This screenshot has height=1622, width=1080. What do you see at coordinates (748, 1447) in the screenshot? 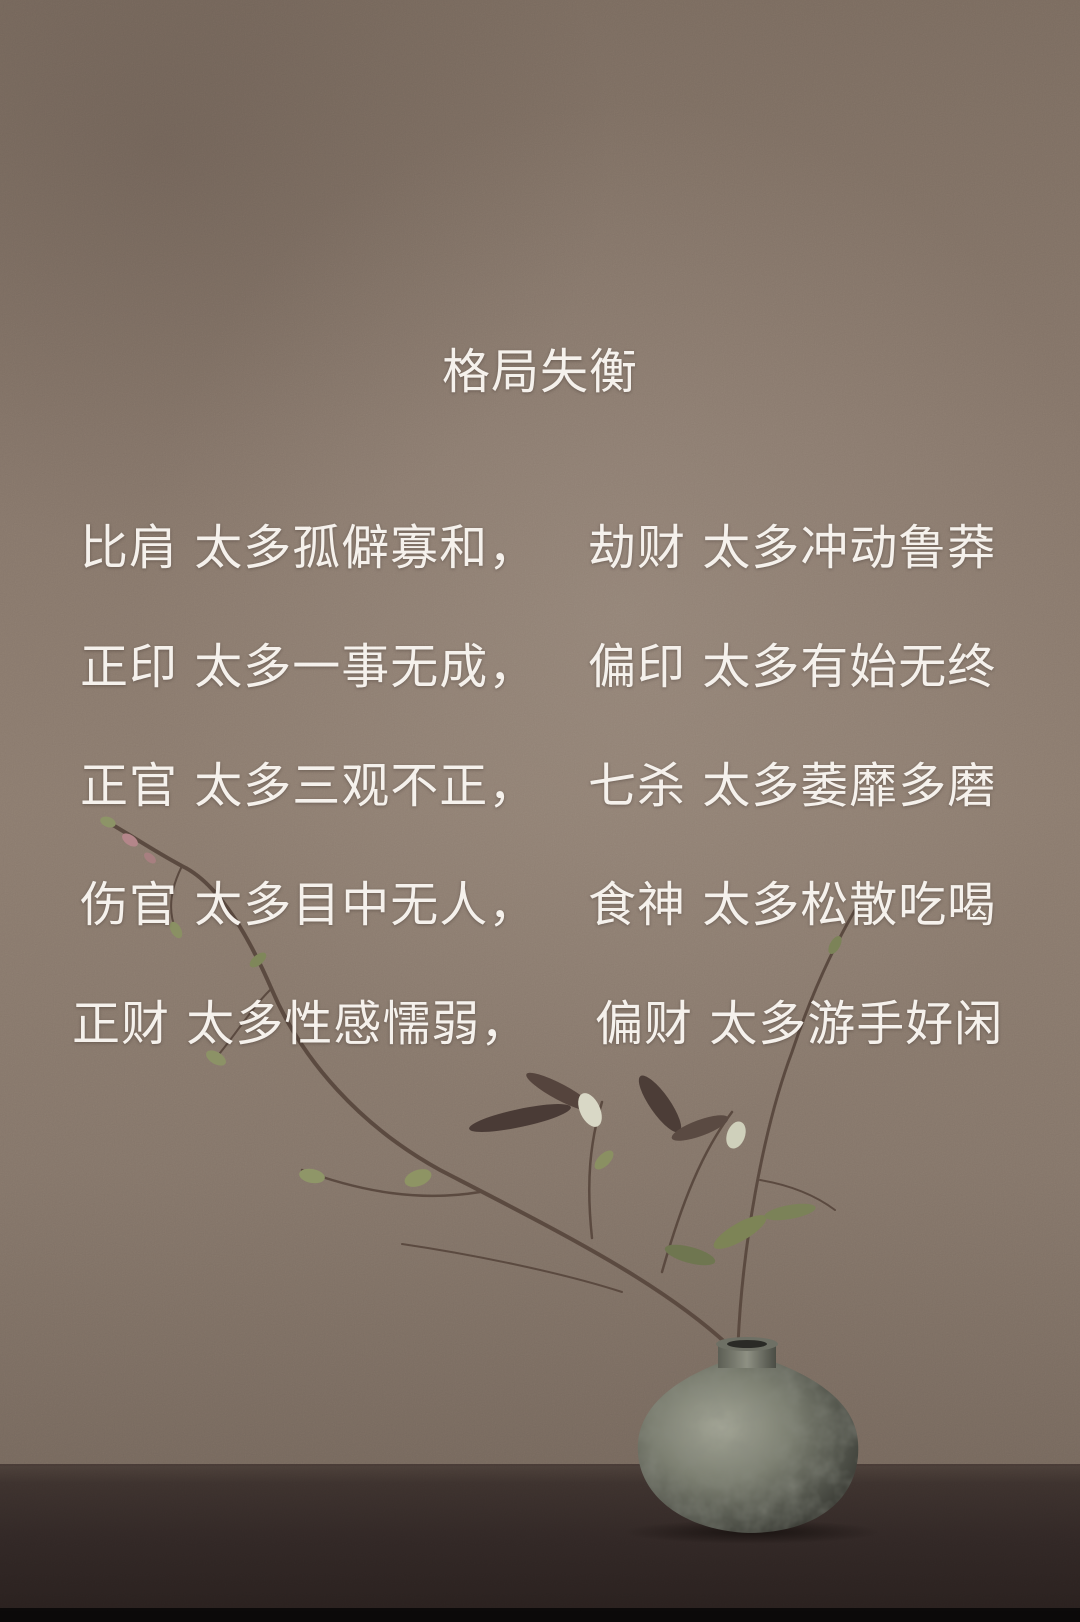
I see `vase-texture` at bounding box center [748, 1447].